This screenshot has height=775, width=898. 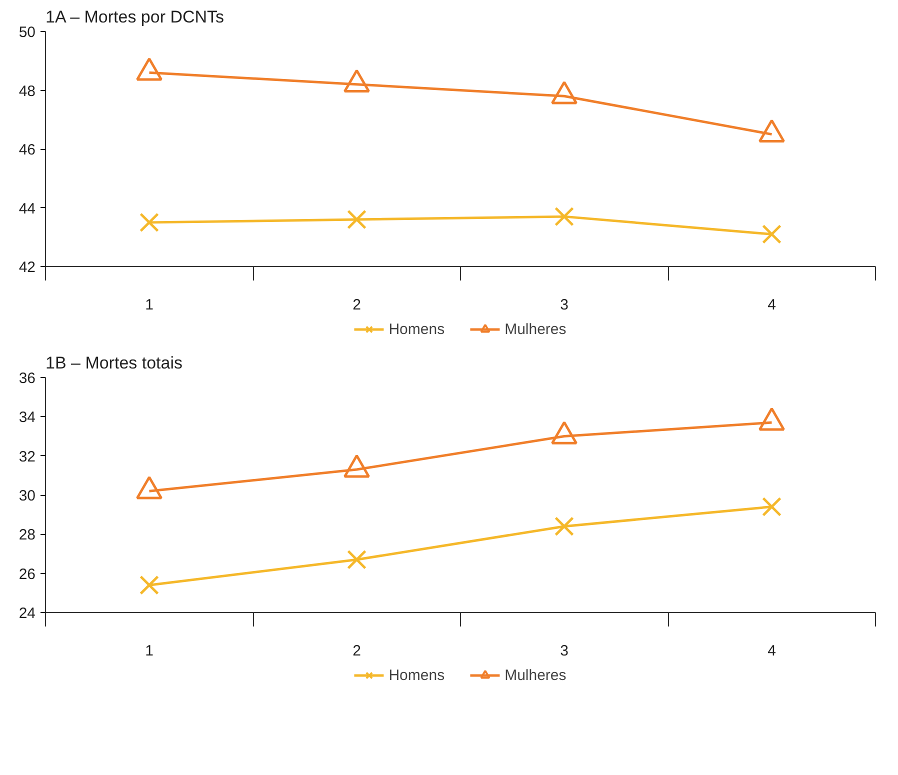 I want to click on y-tick-label: 48, so click(x=27, y=91).